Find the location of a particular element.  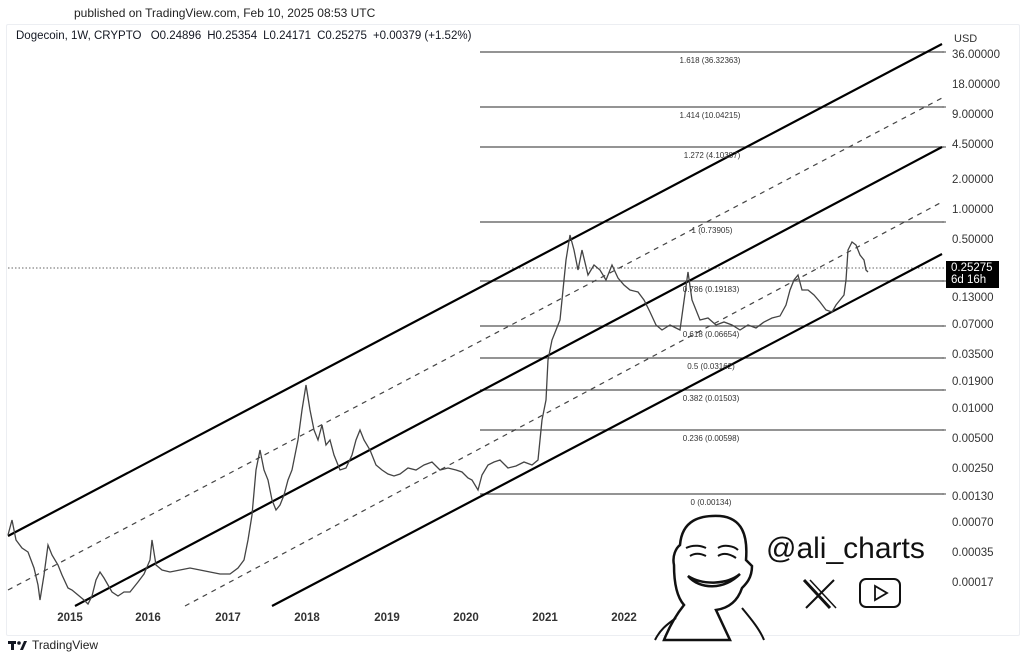

price-label: 18.00000 is located at coordinates (976, 85).